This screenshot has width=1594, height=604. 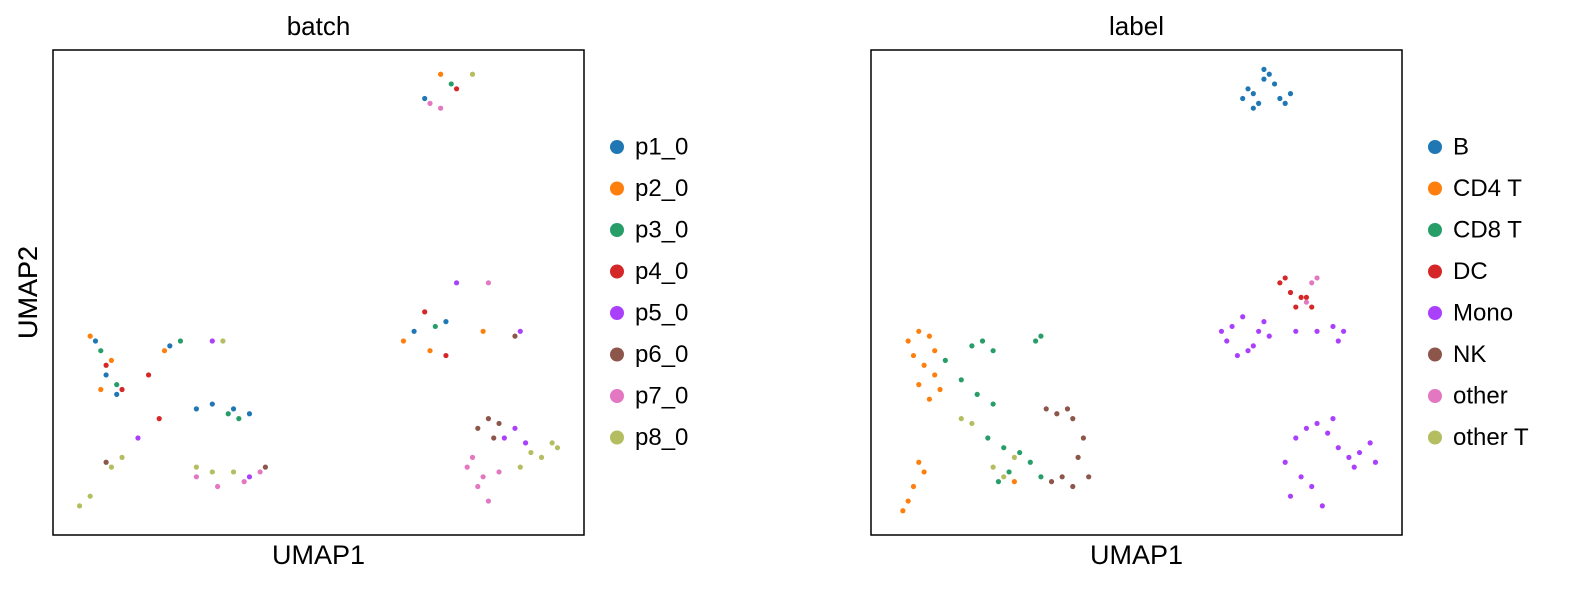 I want to click on legend-label: p1_0, so click(x=661, y=146).